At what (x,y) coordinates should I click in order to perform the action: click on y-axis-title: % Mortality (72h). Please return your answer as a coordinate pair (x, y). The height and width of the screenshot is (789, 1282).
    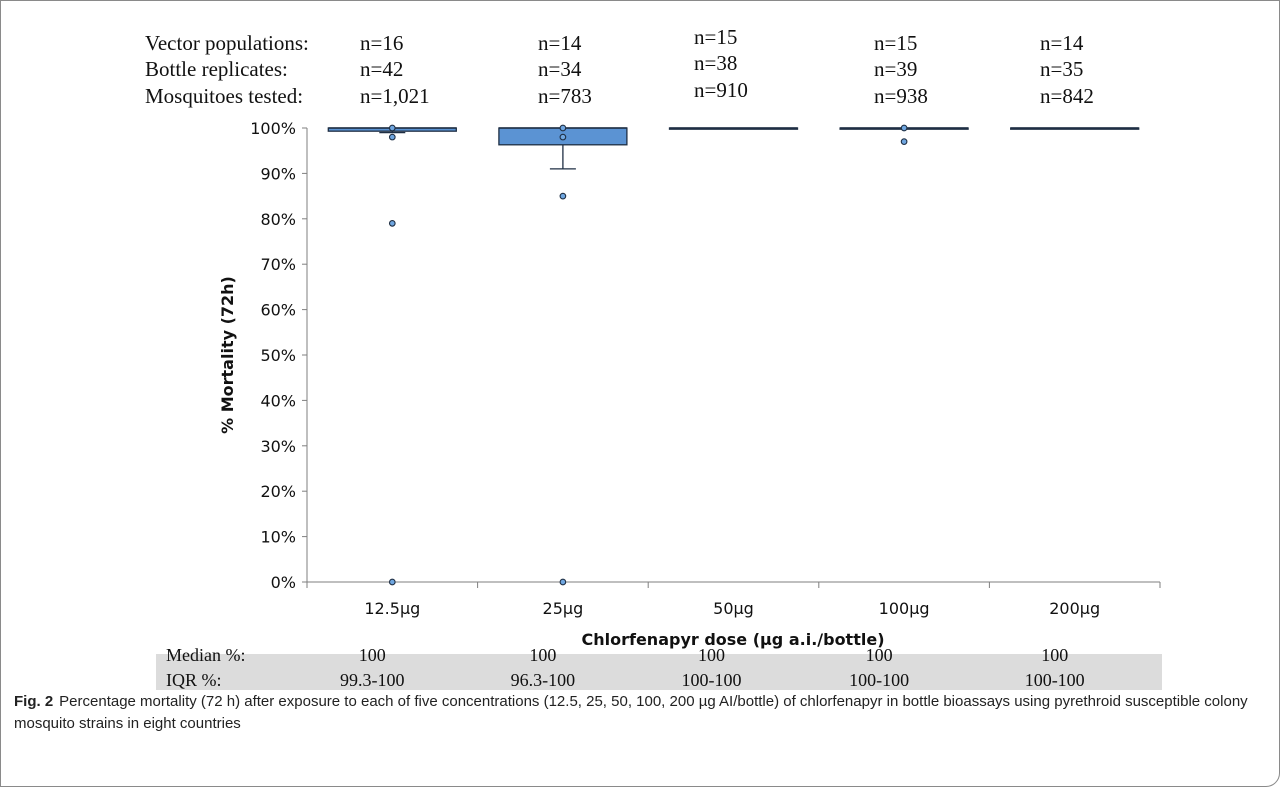
    Looking at the image, I should click on (227, 355).